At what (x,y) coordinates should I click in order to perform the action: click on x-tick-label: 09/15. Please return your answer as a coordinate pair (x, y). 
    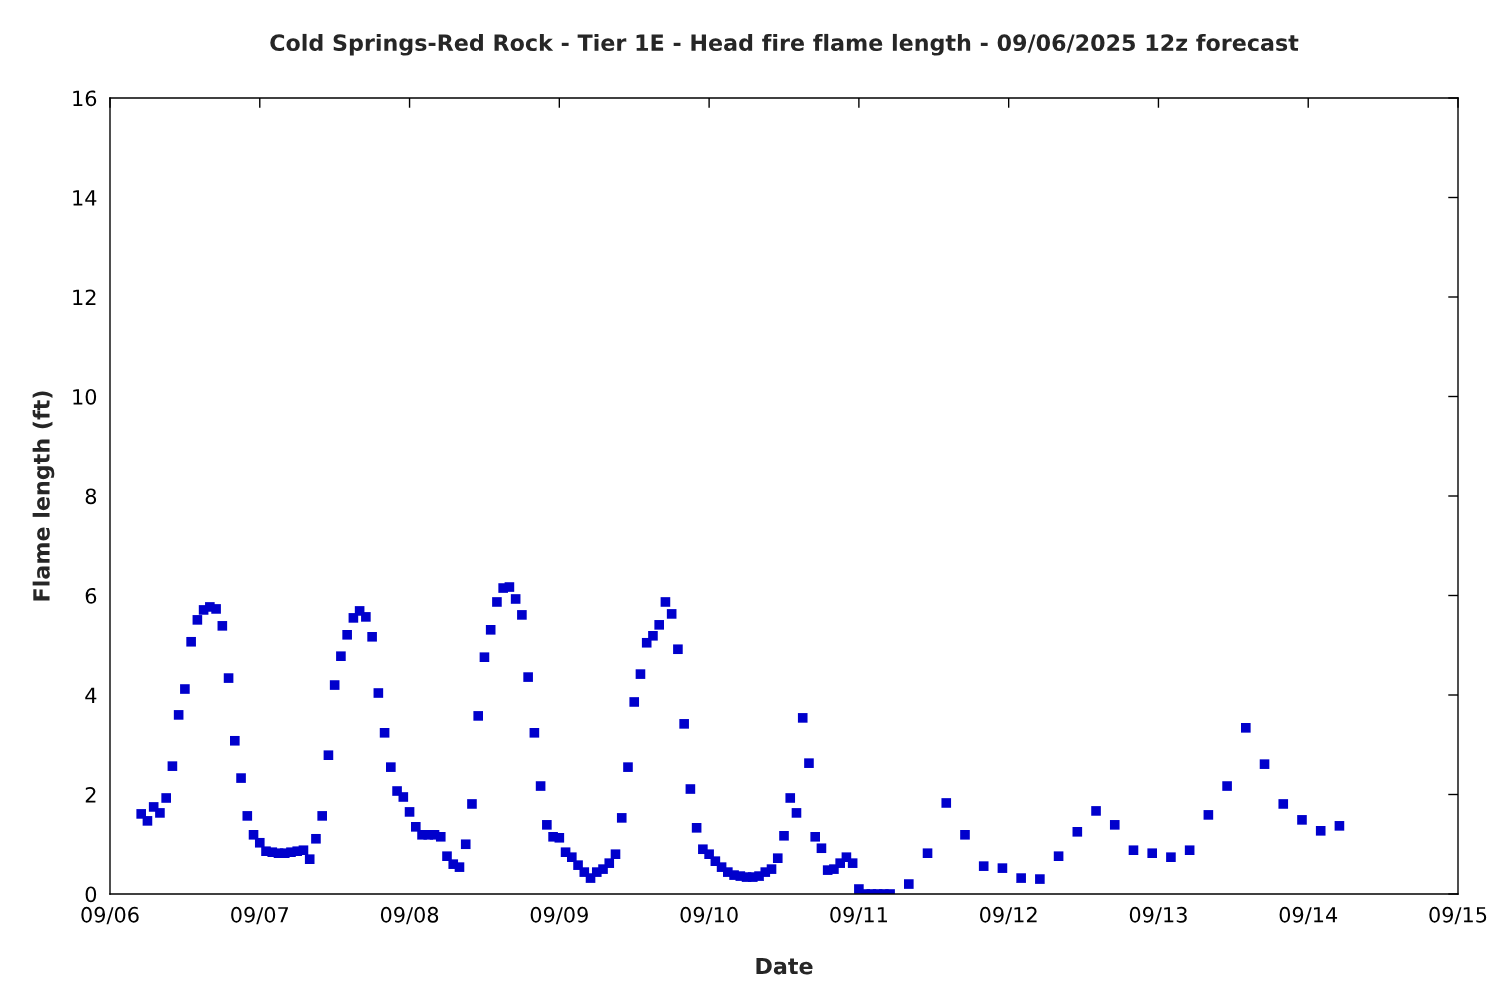
    Looking at the image, I should click on (1458, 915).